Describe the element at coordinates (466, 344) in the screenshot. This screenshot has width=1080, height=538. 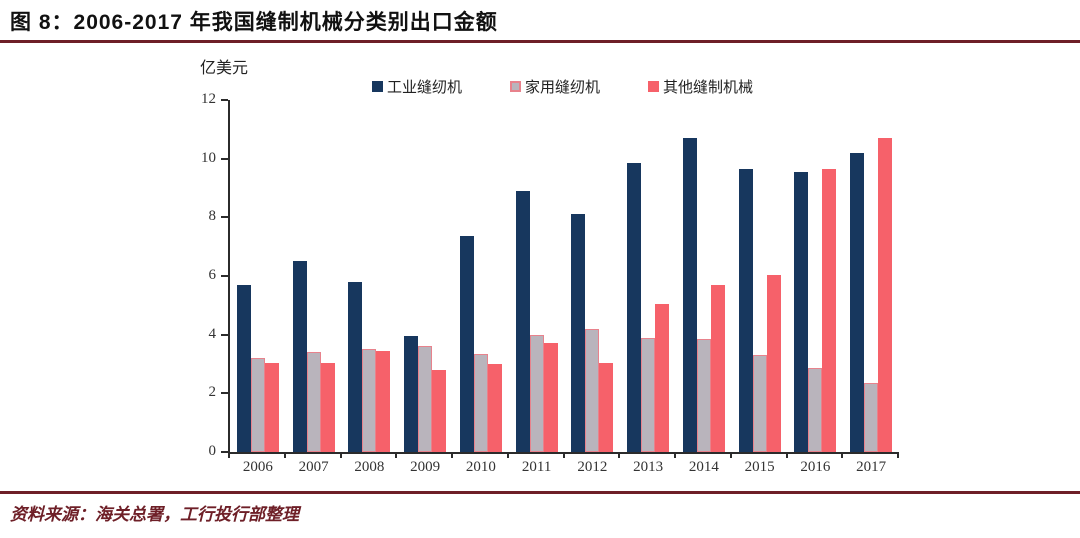
I see `bar-industrial-2010` at that location.